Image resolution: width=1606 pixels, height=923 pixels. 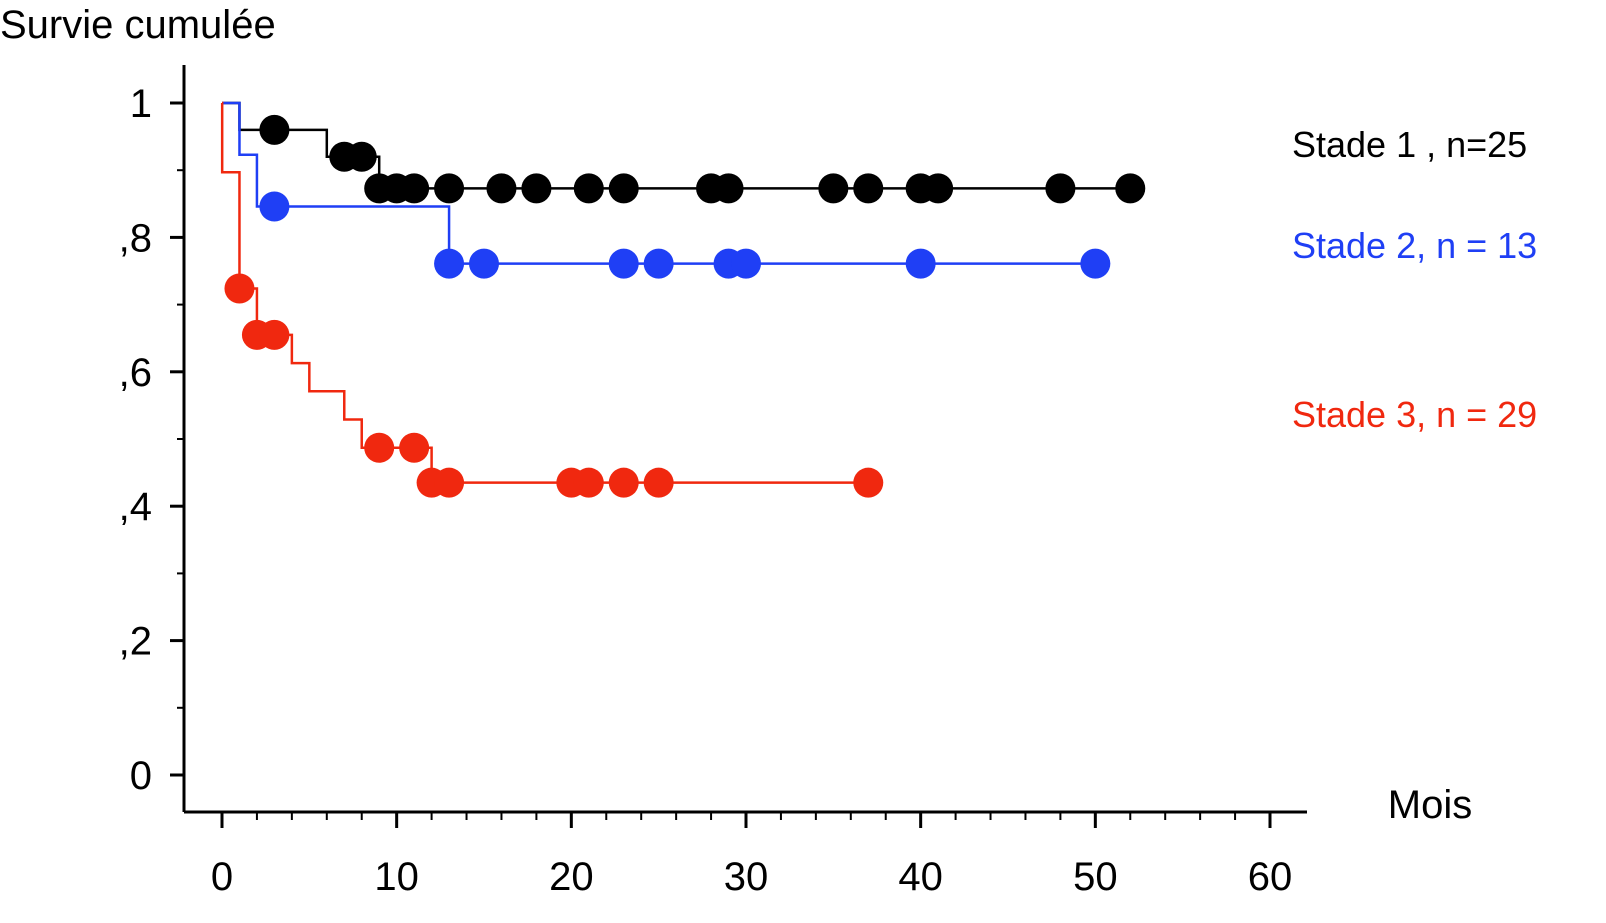 I want to click on y-axis-title: Survie cumulée, so click(x=138, y=25).